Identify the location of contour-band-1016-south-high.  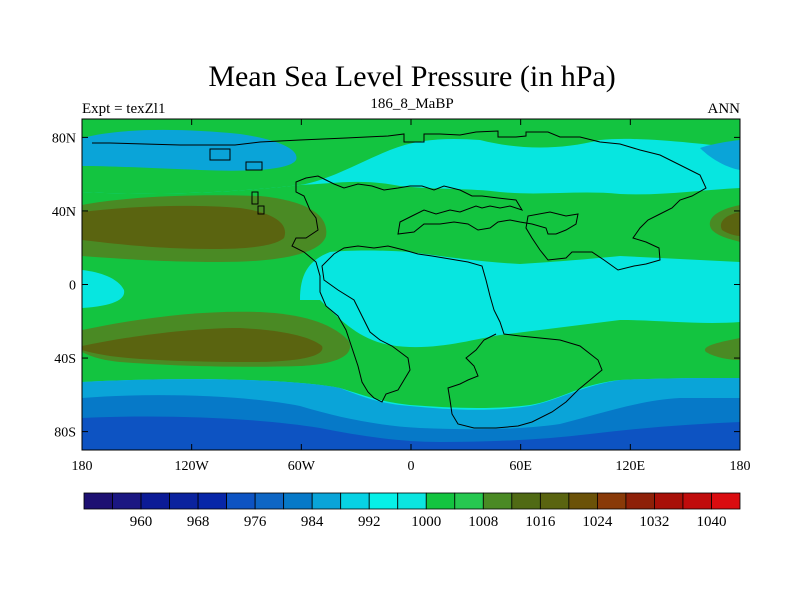
(202, 345).